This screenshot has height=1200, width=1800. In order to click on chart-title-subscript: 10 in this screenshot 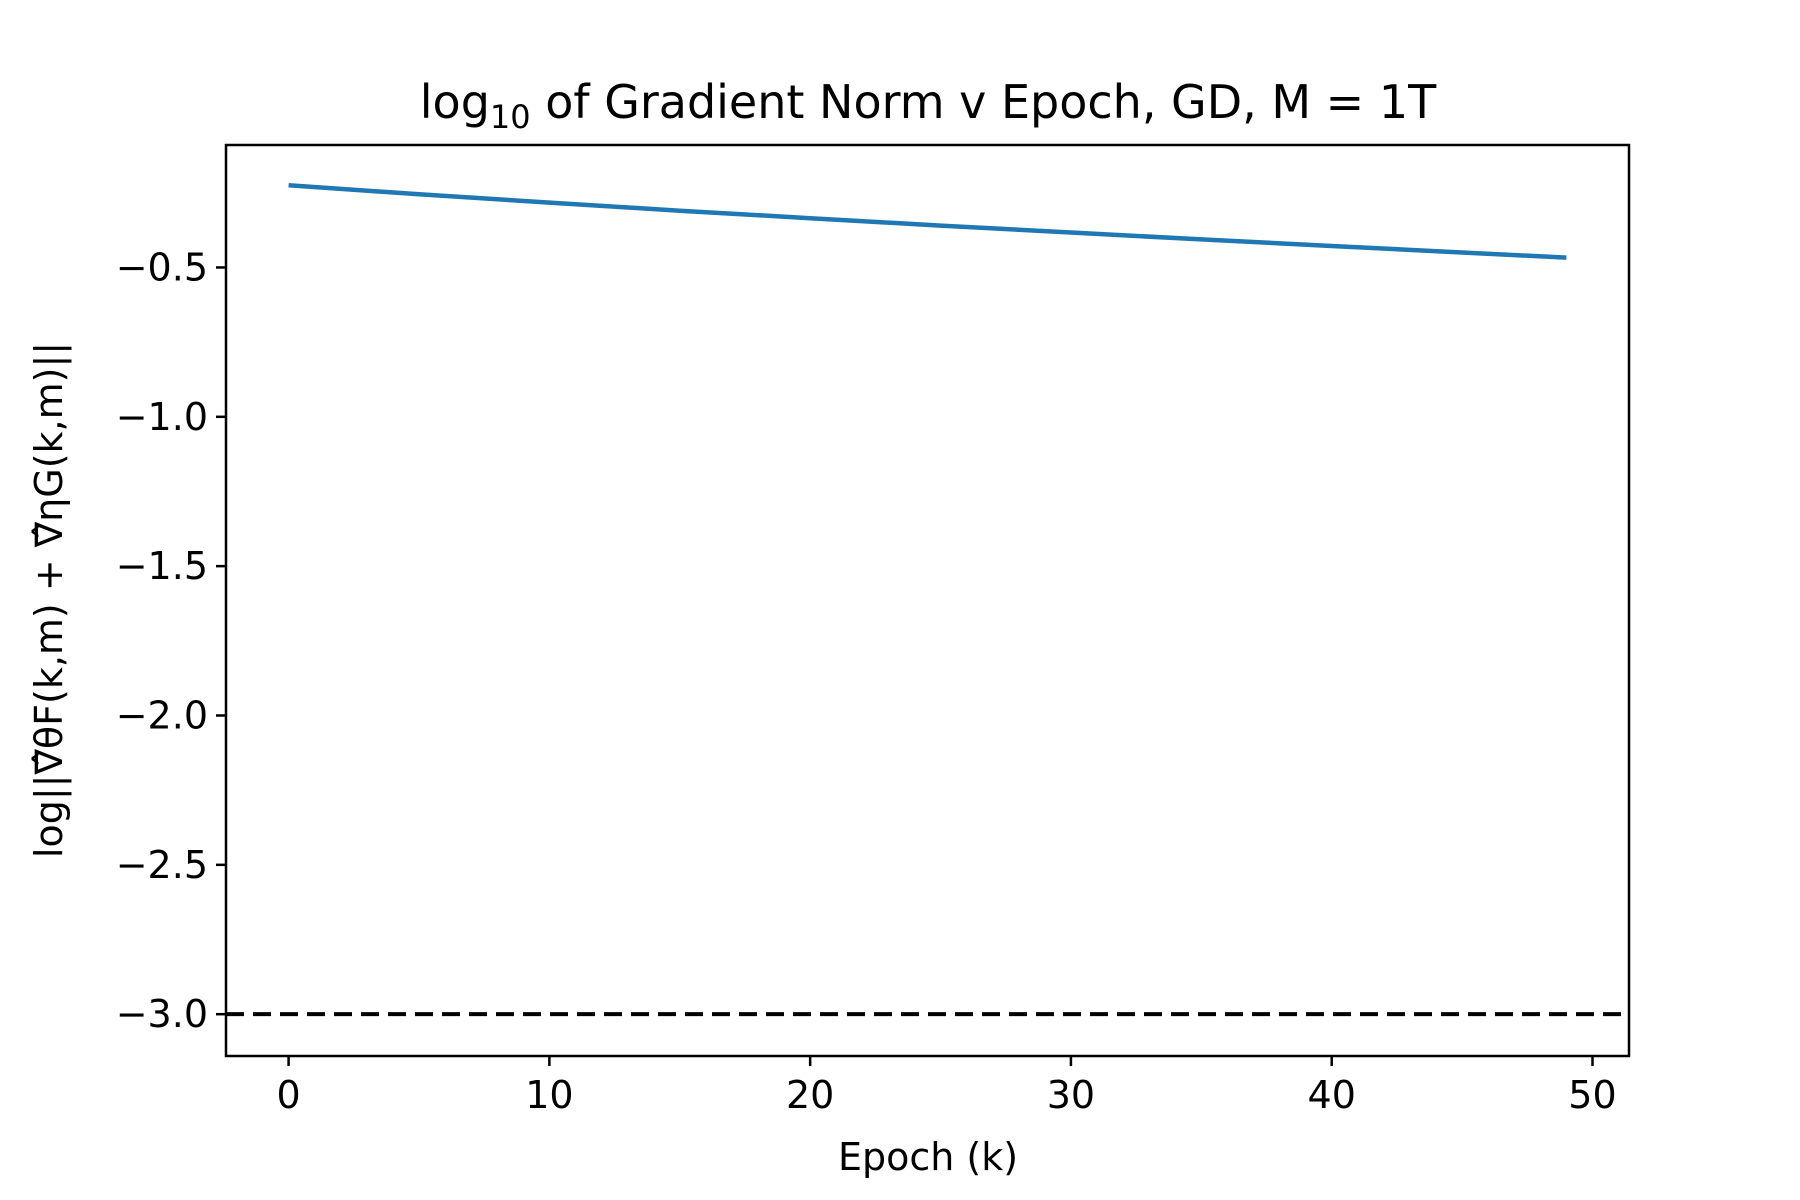, I will do `click(510, 117)`.